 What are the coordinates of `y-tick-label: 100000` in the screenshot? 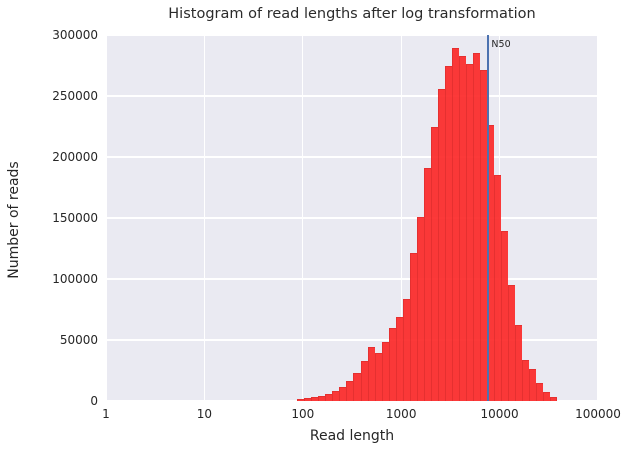 It's located at (75, 279).